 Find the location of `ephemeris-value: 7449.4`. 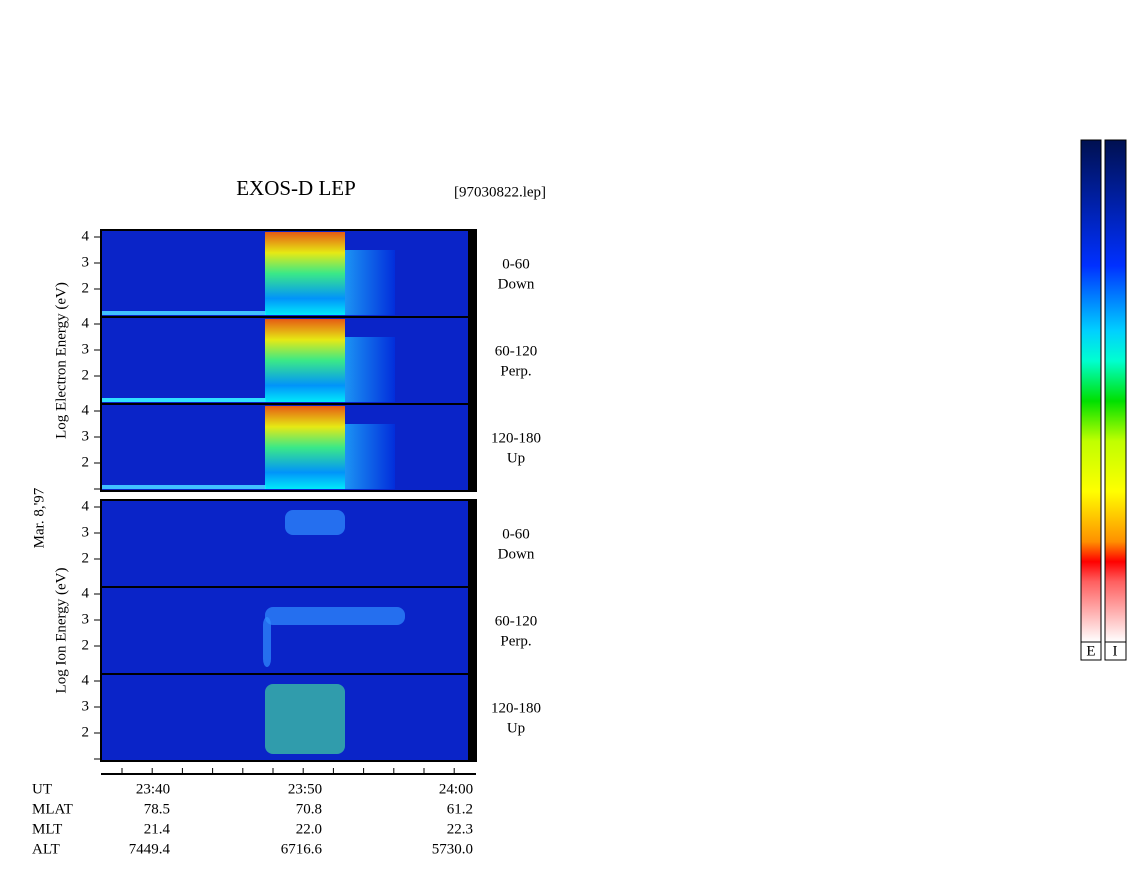

ephemeris-value: 7449.4 is located at coordinates (150, 849).